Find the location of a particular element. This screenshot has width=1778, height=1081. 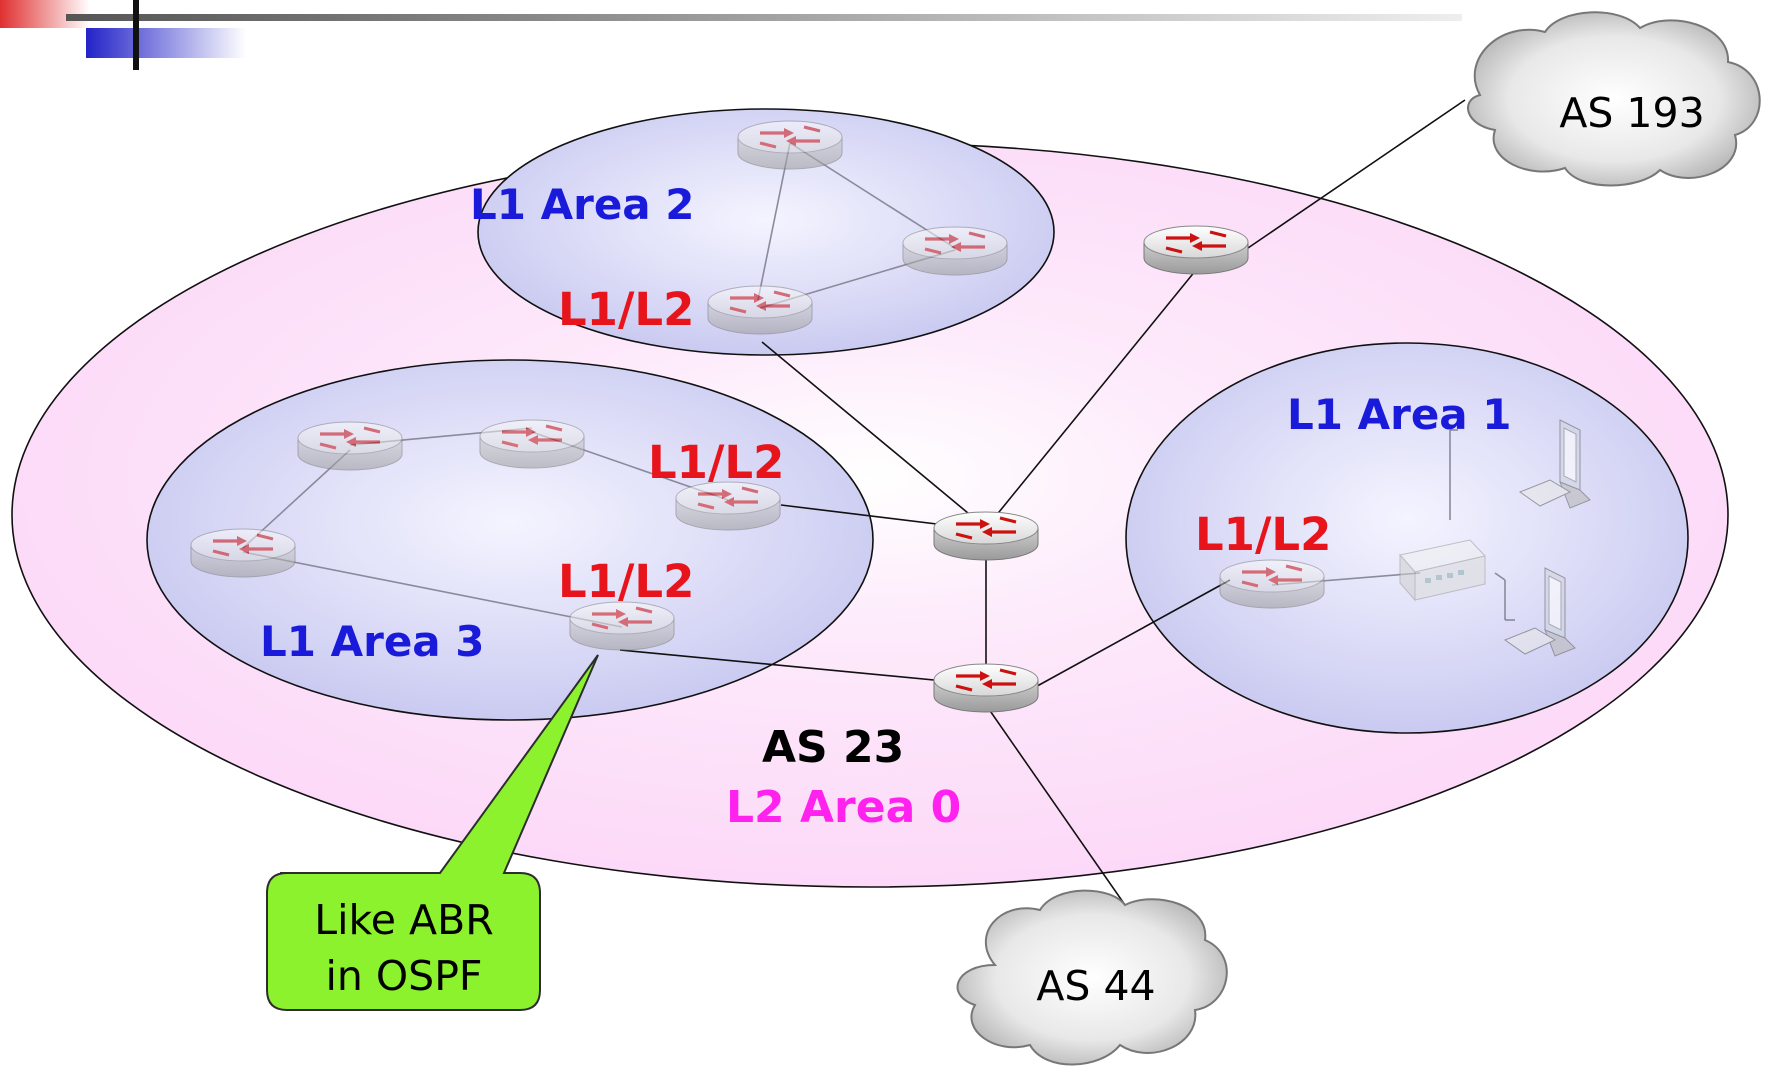

header-blue-square is located at coordinates (166, 43).